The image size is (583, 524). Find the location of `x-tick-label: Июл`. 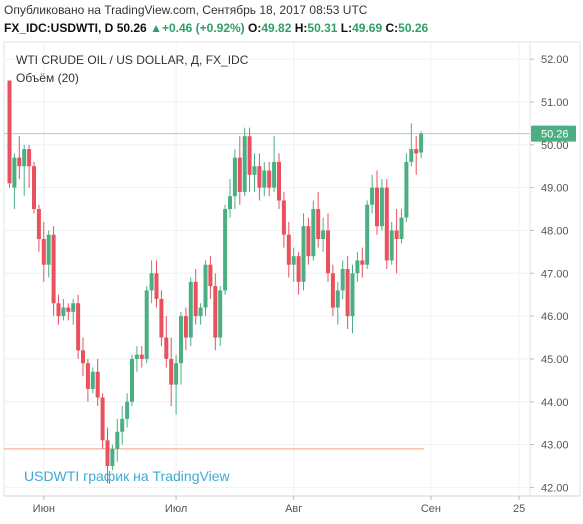

x-tick-label: Июл is located at coordinates (176, 509).